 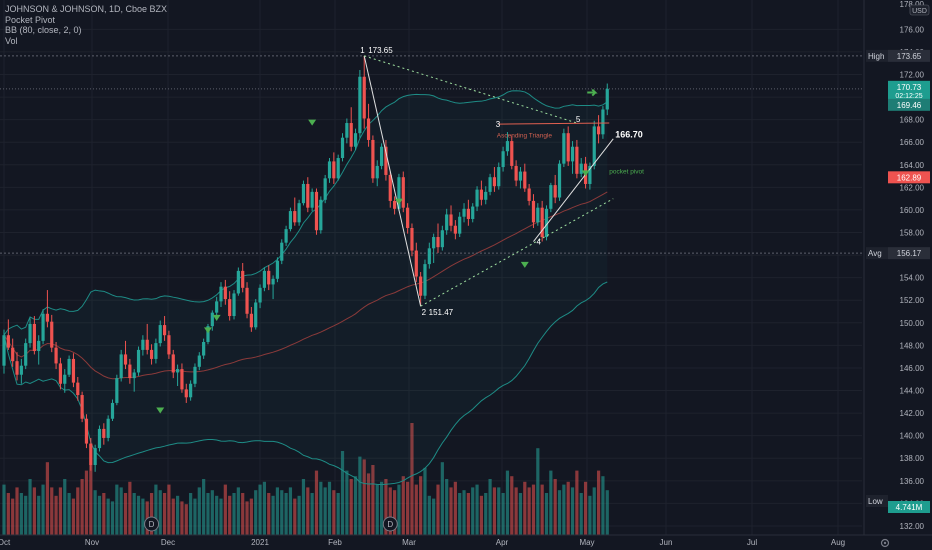 I want to click on dividend-icon, so click(x=390, y=524).